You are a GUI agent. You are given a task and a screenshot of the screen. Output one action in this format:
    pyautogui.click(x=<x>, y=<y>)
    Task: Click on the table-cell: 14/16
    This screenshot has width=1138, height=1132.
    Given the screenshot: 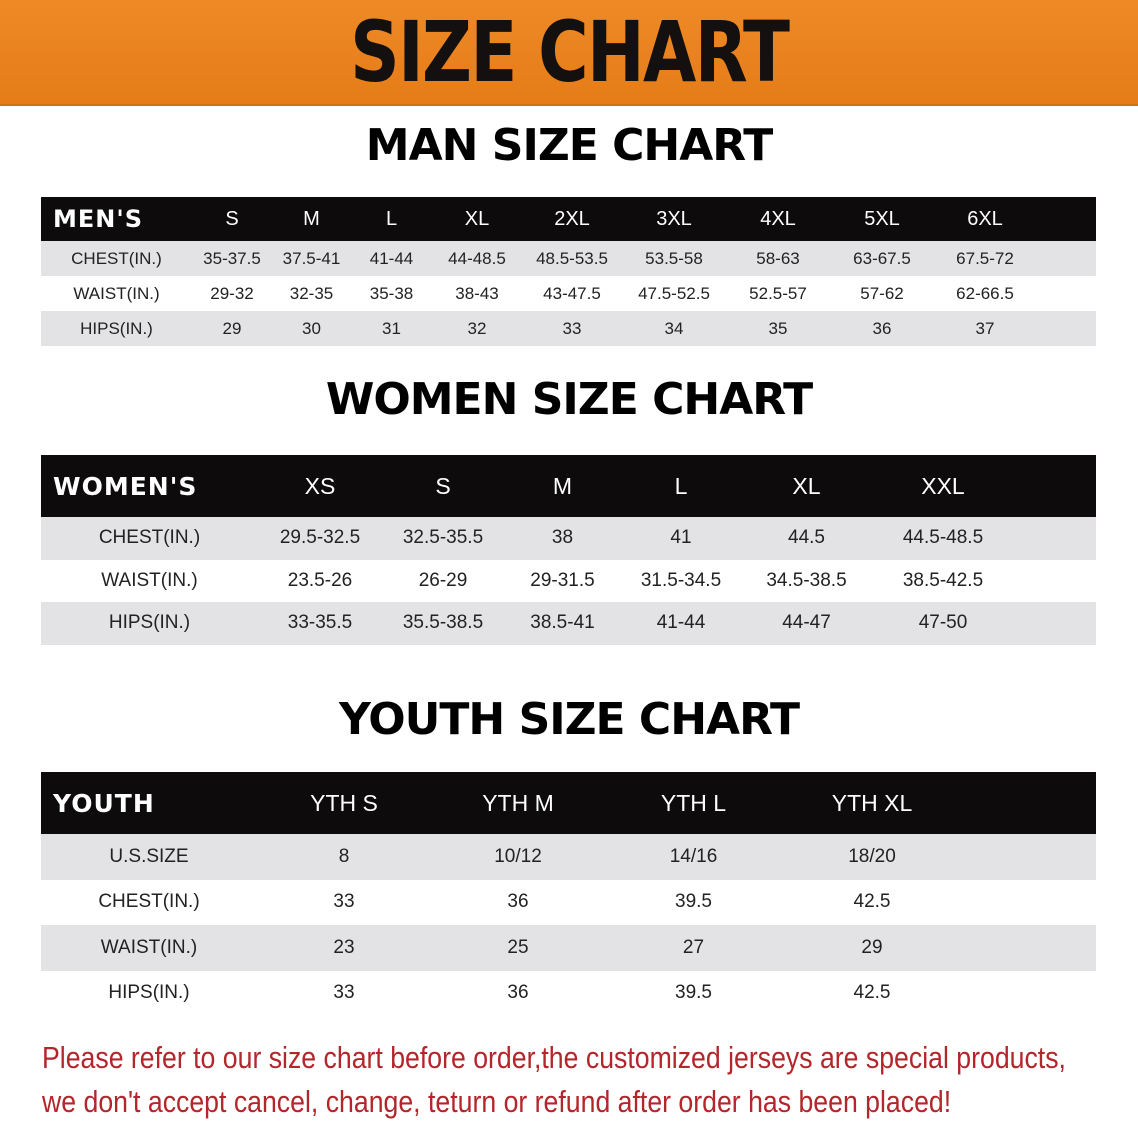 What is the action you would take?
    pyautogui.click(x=693, y=856)
    